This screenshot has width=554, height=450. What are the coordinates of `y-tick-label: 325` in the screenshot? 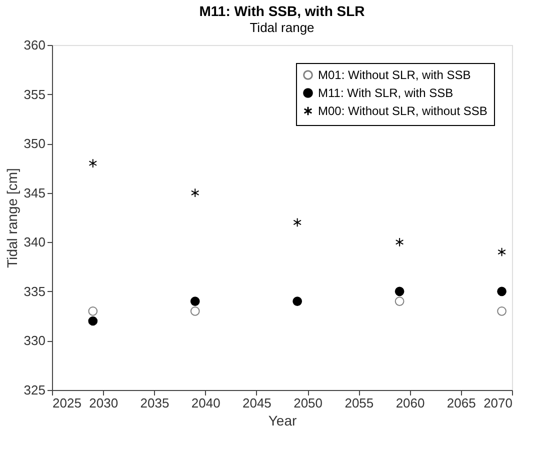 It's located at (35, 390).